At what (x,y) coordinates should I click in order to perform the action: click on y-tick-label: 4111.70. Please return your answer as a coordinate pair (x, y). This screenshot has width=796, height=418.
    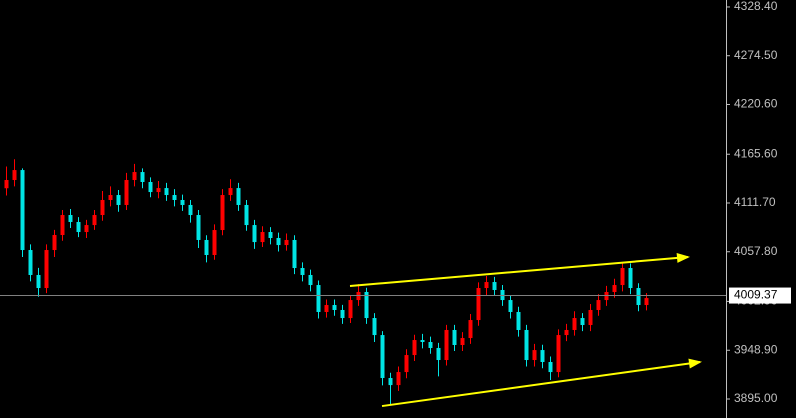
    Looking at the image, I should click on (755, 202).